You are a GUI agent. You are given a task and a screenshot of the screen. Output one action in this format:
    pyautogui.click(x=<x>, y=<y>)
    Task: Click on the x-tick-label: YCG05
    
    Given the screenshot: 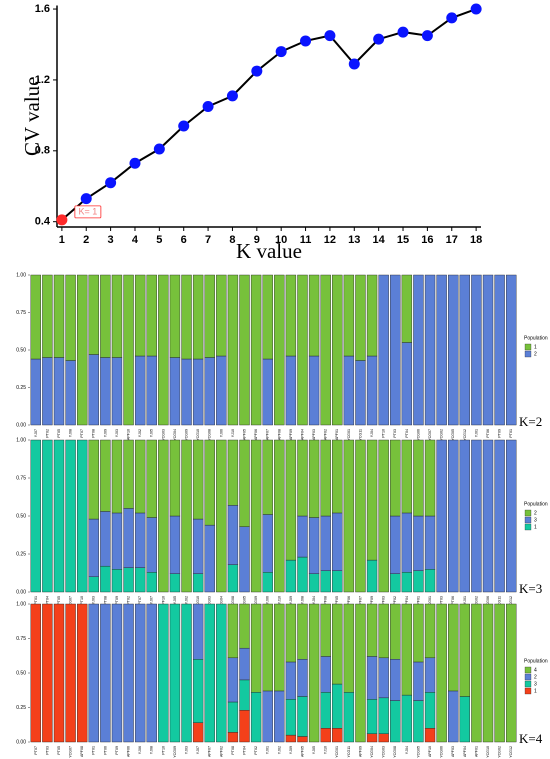 What is the action you would take?
    pyautogui.click(x=418, y=752)
    